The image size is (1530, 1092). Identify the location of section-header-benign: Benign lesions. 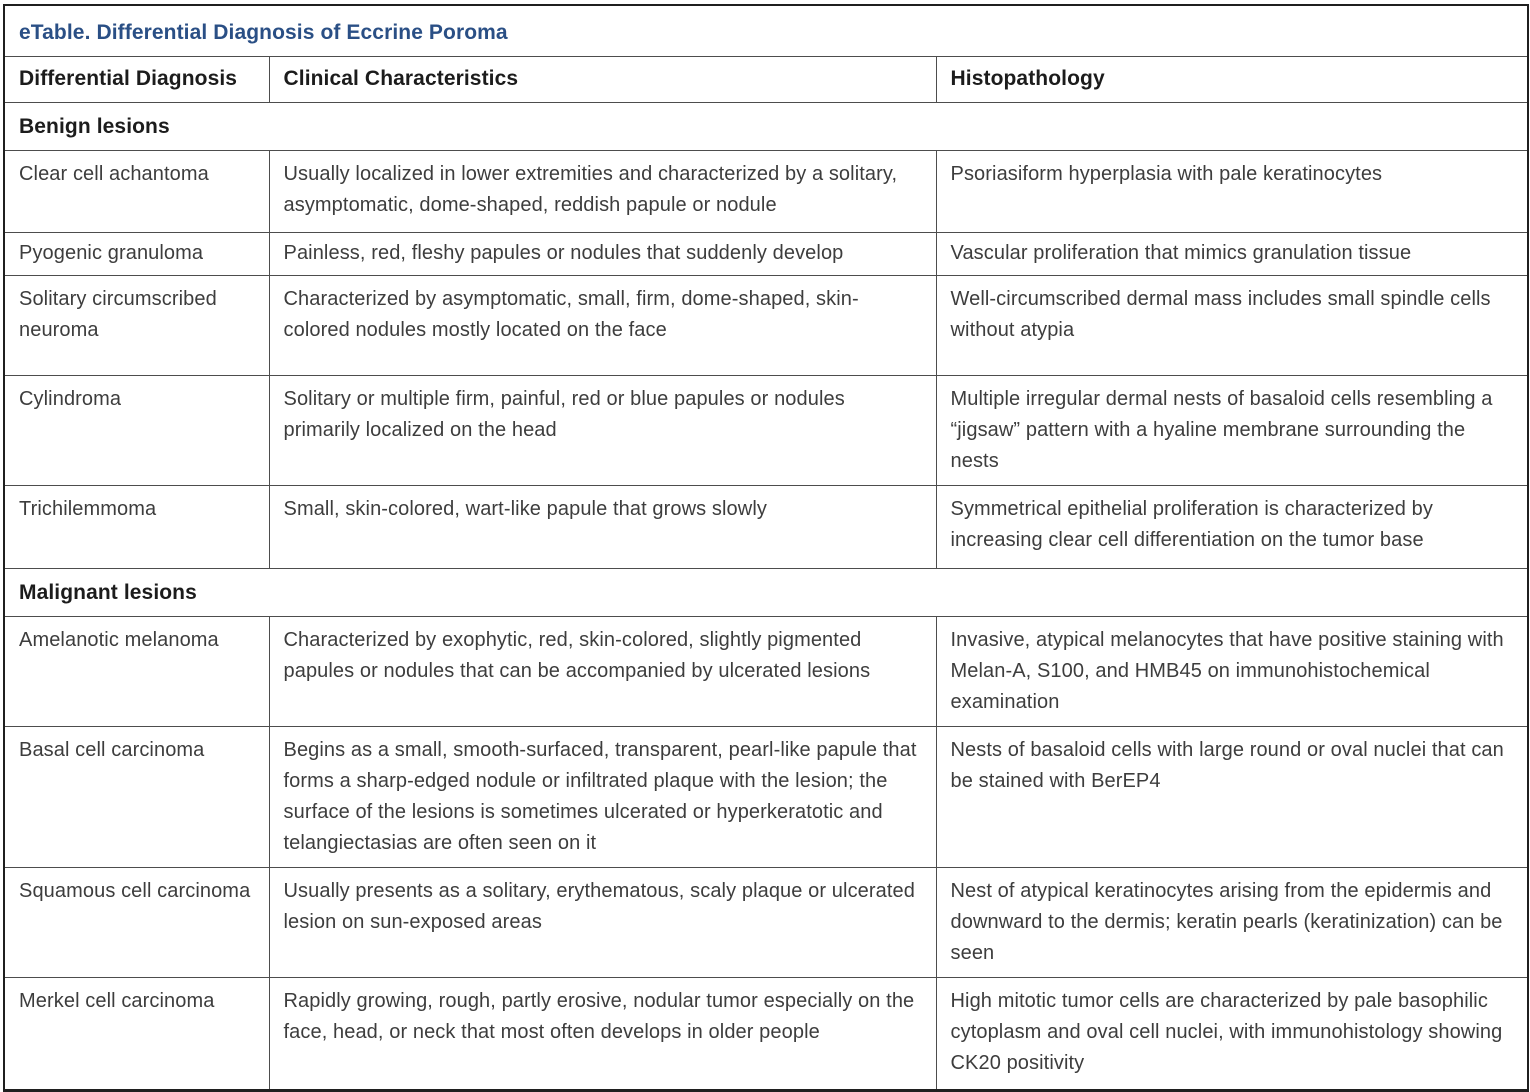
(766, 126).